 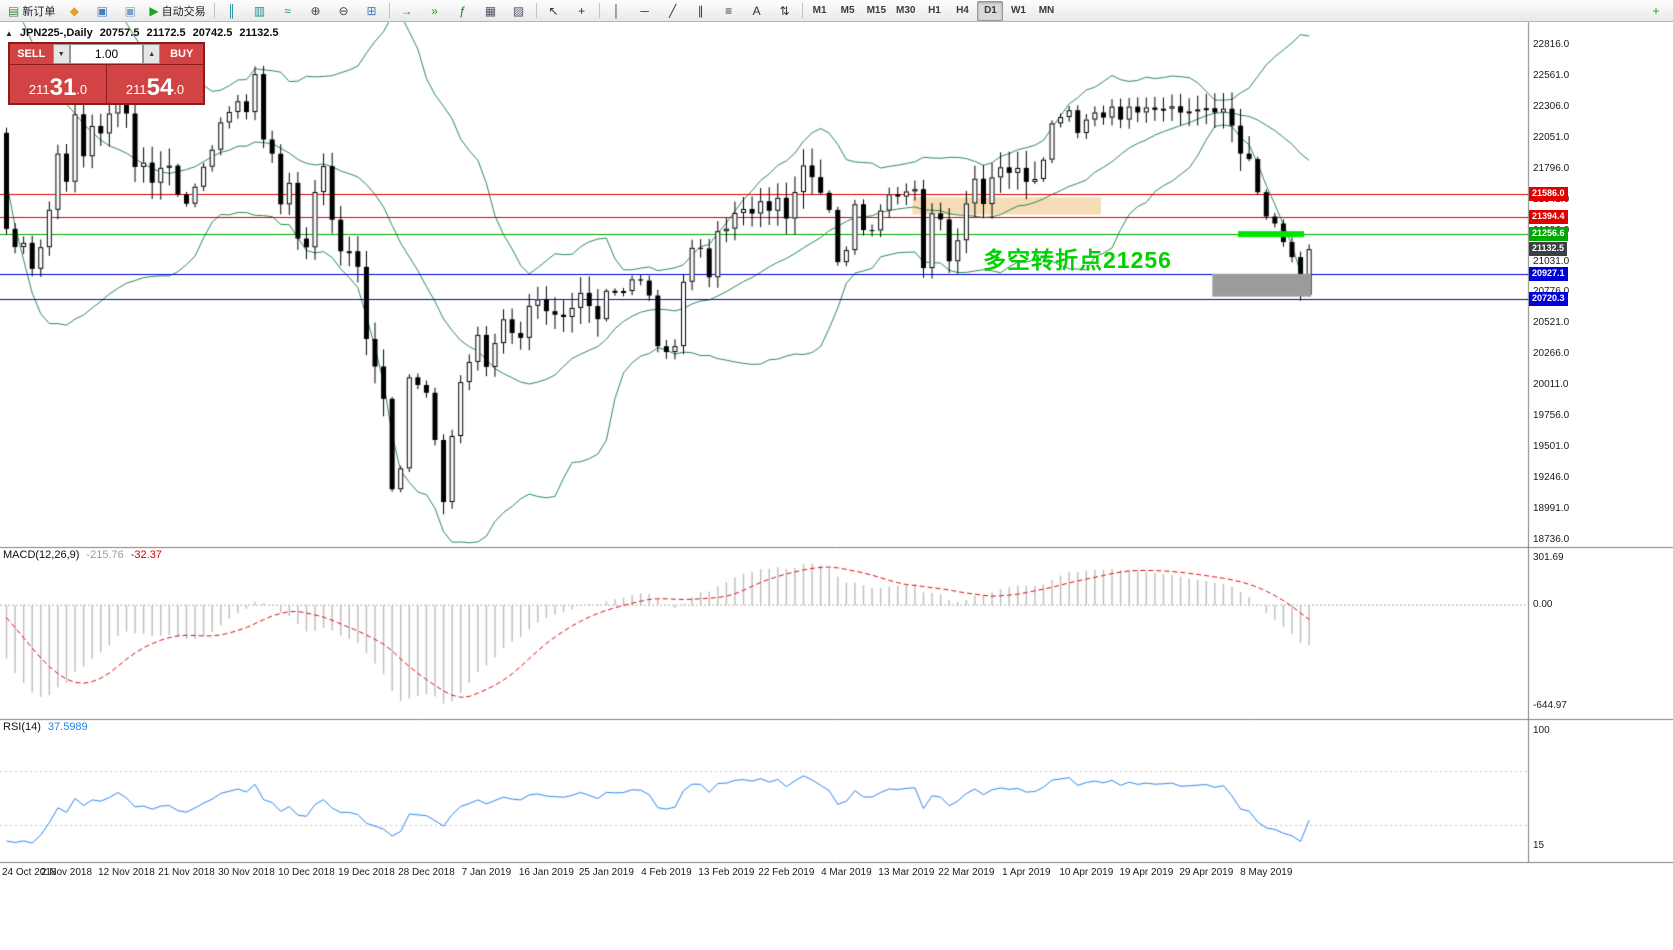 What do you see at coordinates (1046, 10) in the screenshot?
I see `timeframe-mn-button: MN` at bounding box center [1046, 10].